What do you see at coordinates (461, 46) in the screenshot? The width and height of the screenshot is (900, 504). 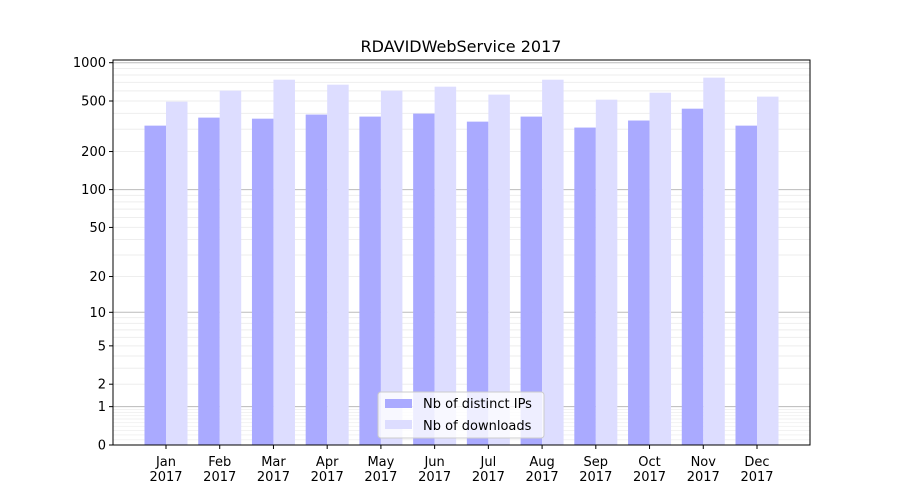 I see `chart-title: RDAVIDWebService 2017` at bounding box center [461, 46].